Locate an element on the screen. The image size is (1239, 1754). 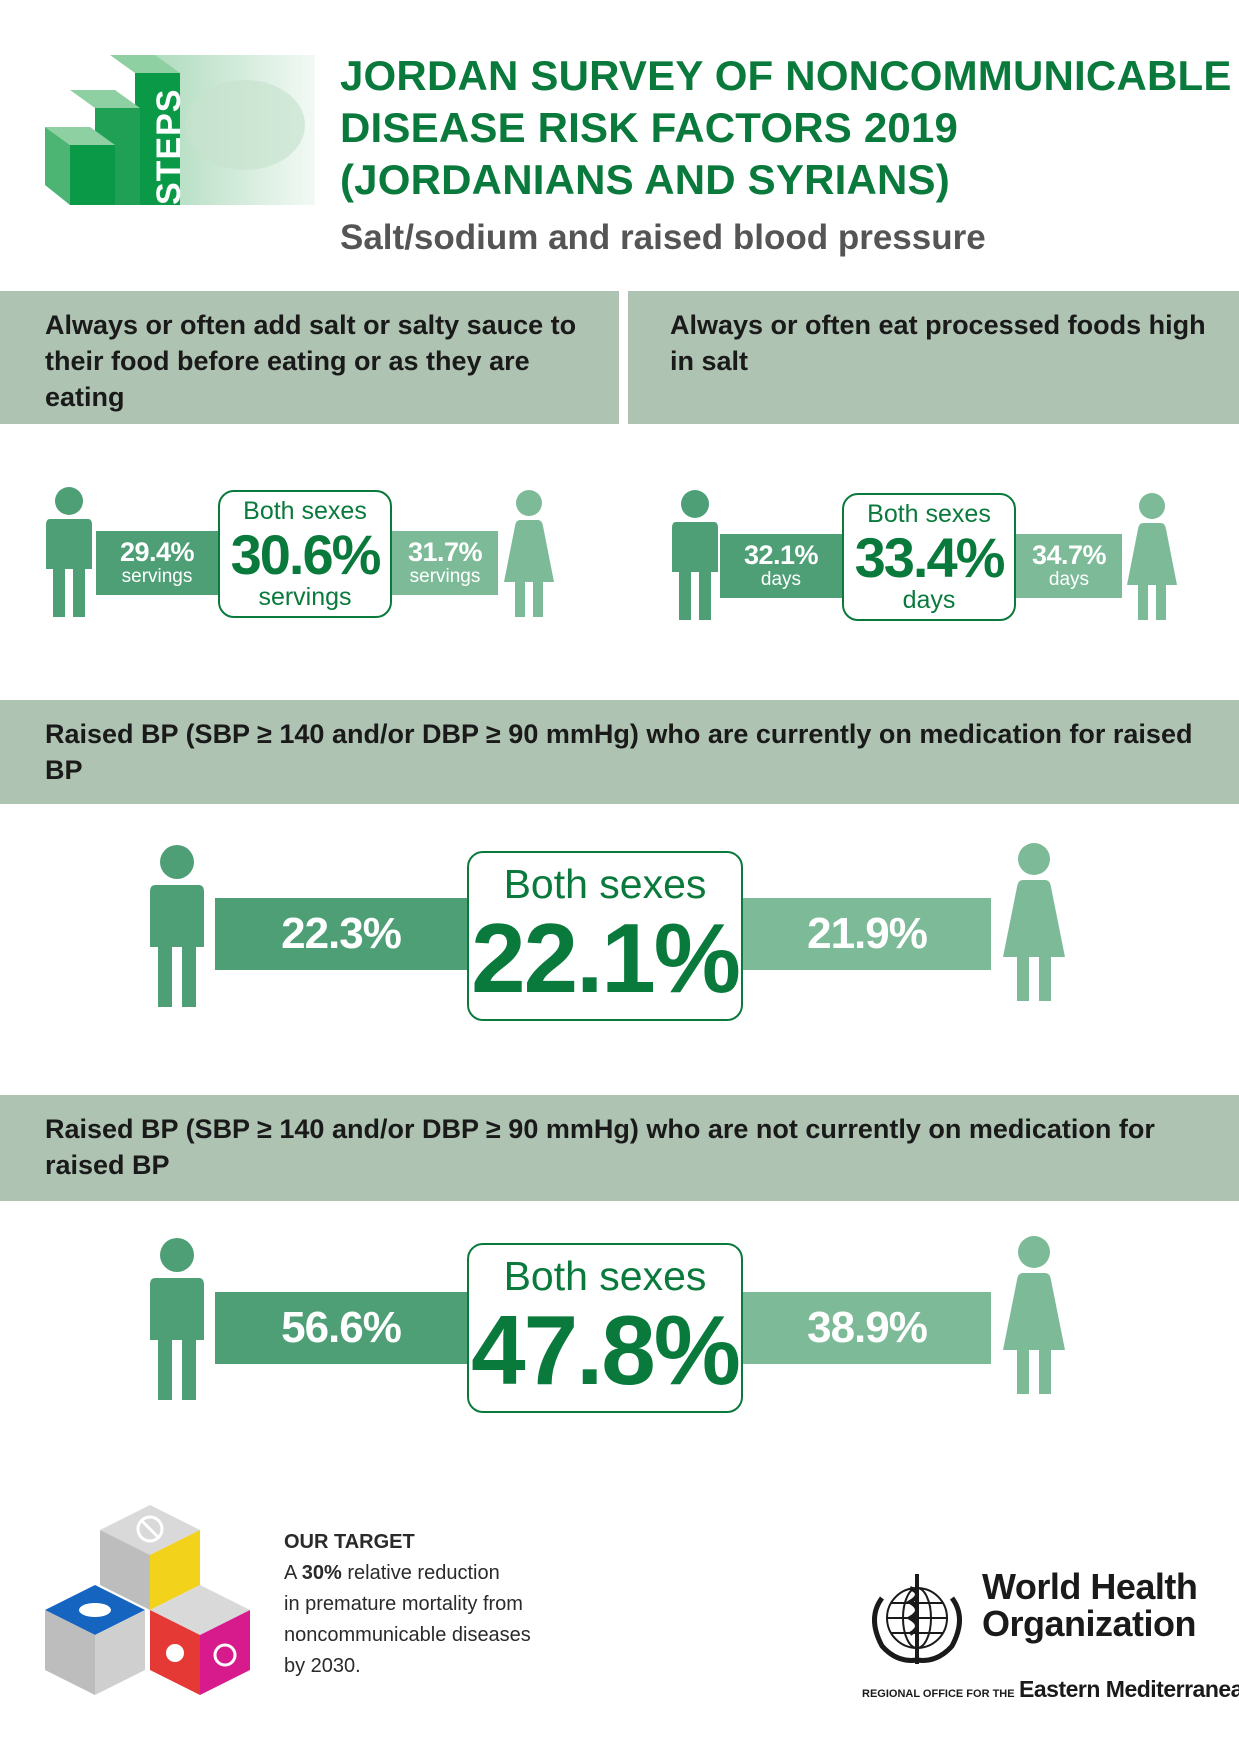
salt-added-male-value: 29.4% is located at coordinates (157, 552).